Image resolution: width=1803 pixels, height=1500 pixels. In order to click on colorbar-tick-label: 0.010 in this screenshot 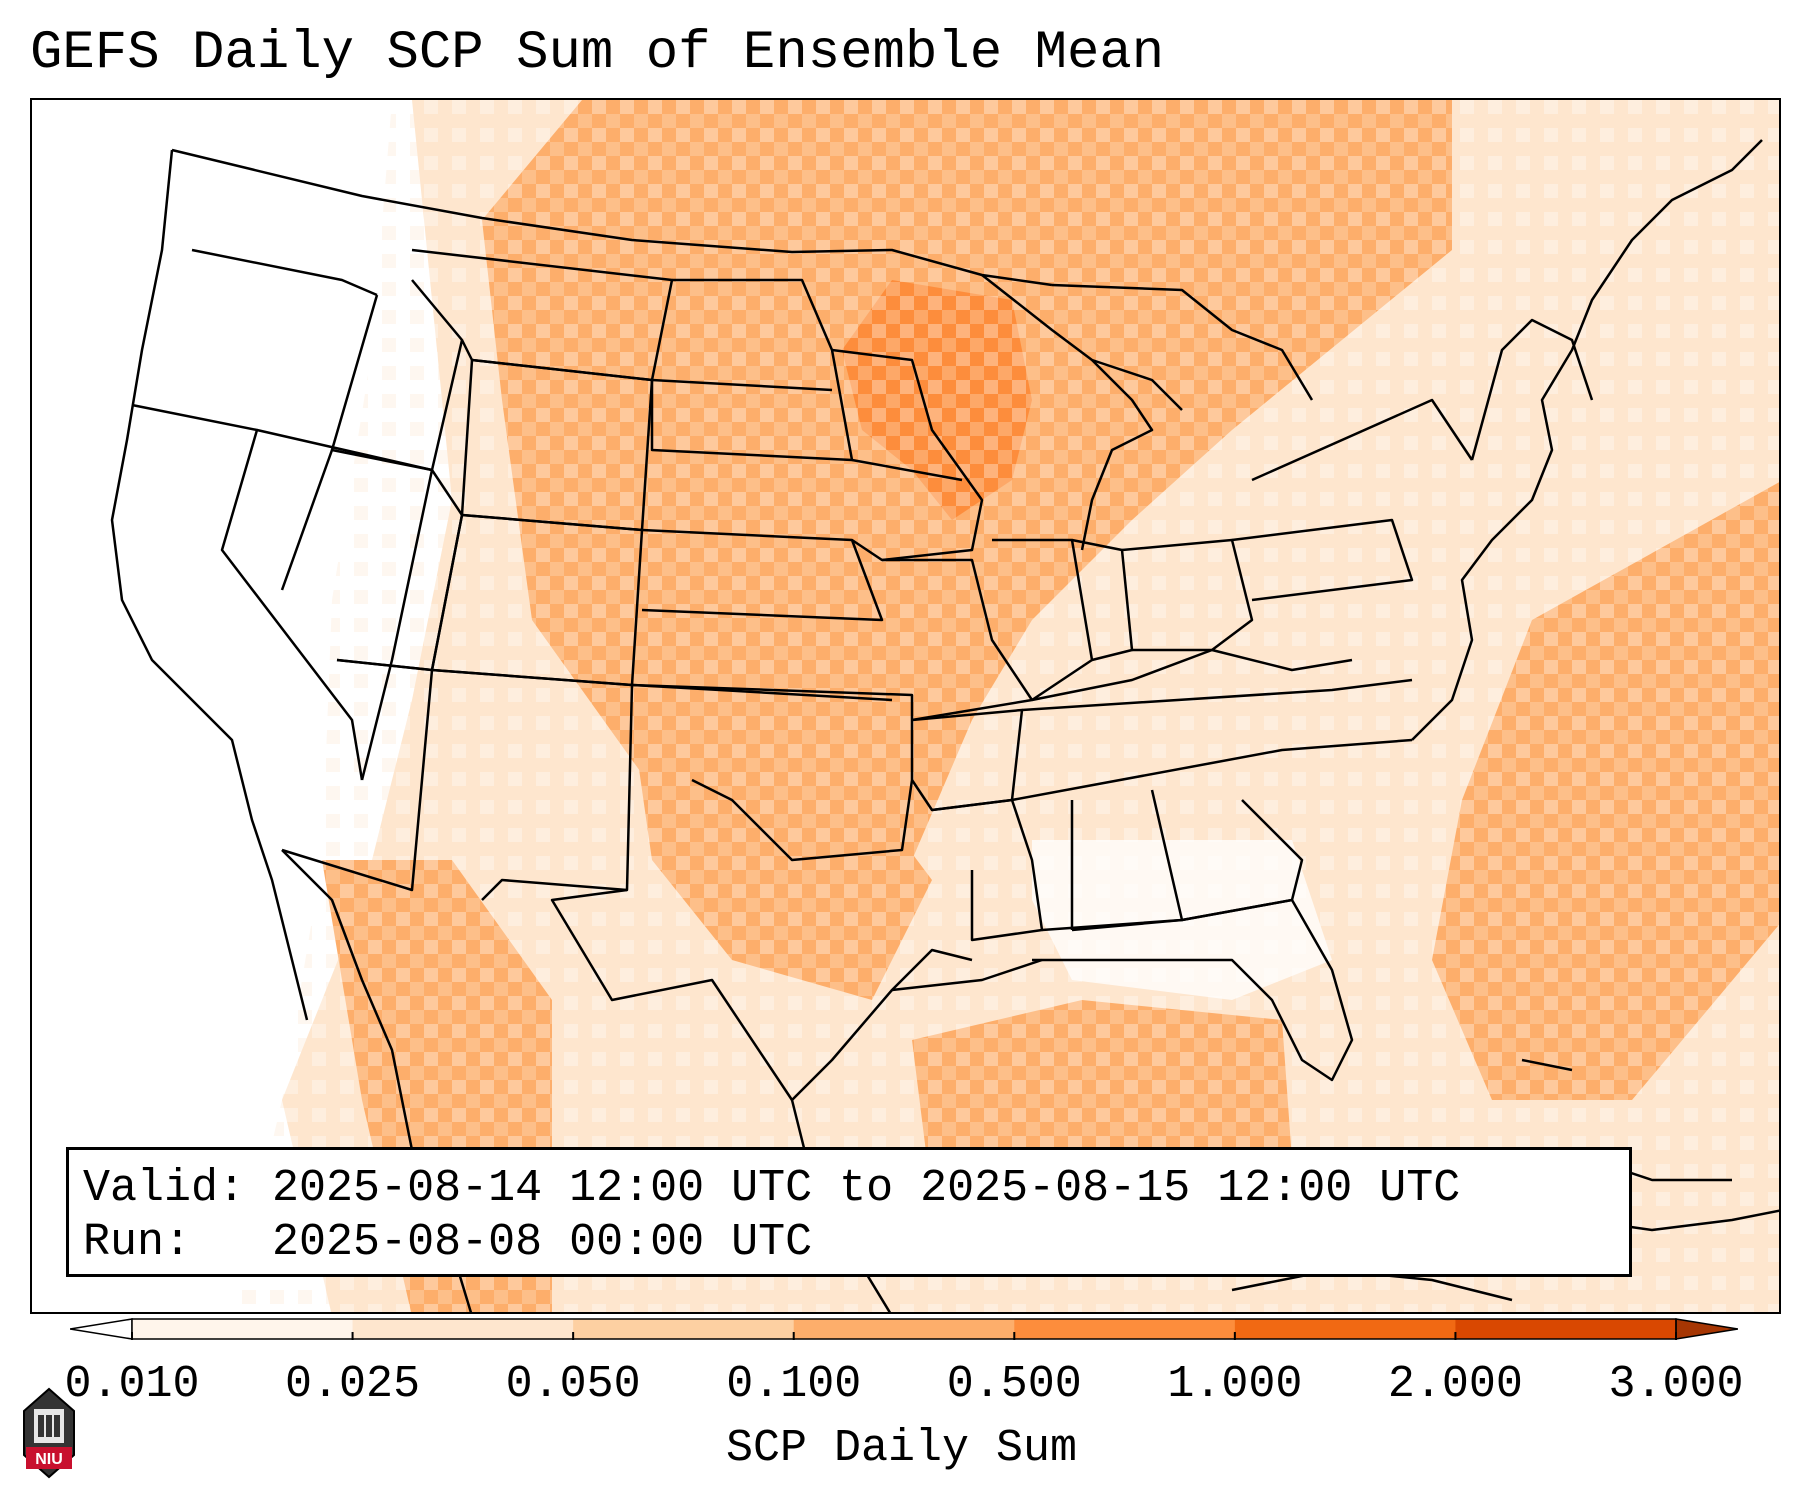, I will do `click(132, 1384)`.